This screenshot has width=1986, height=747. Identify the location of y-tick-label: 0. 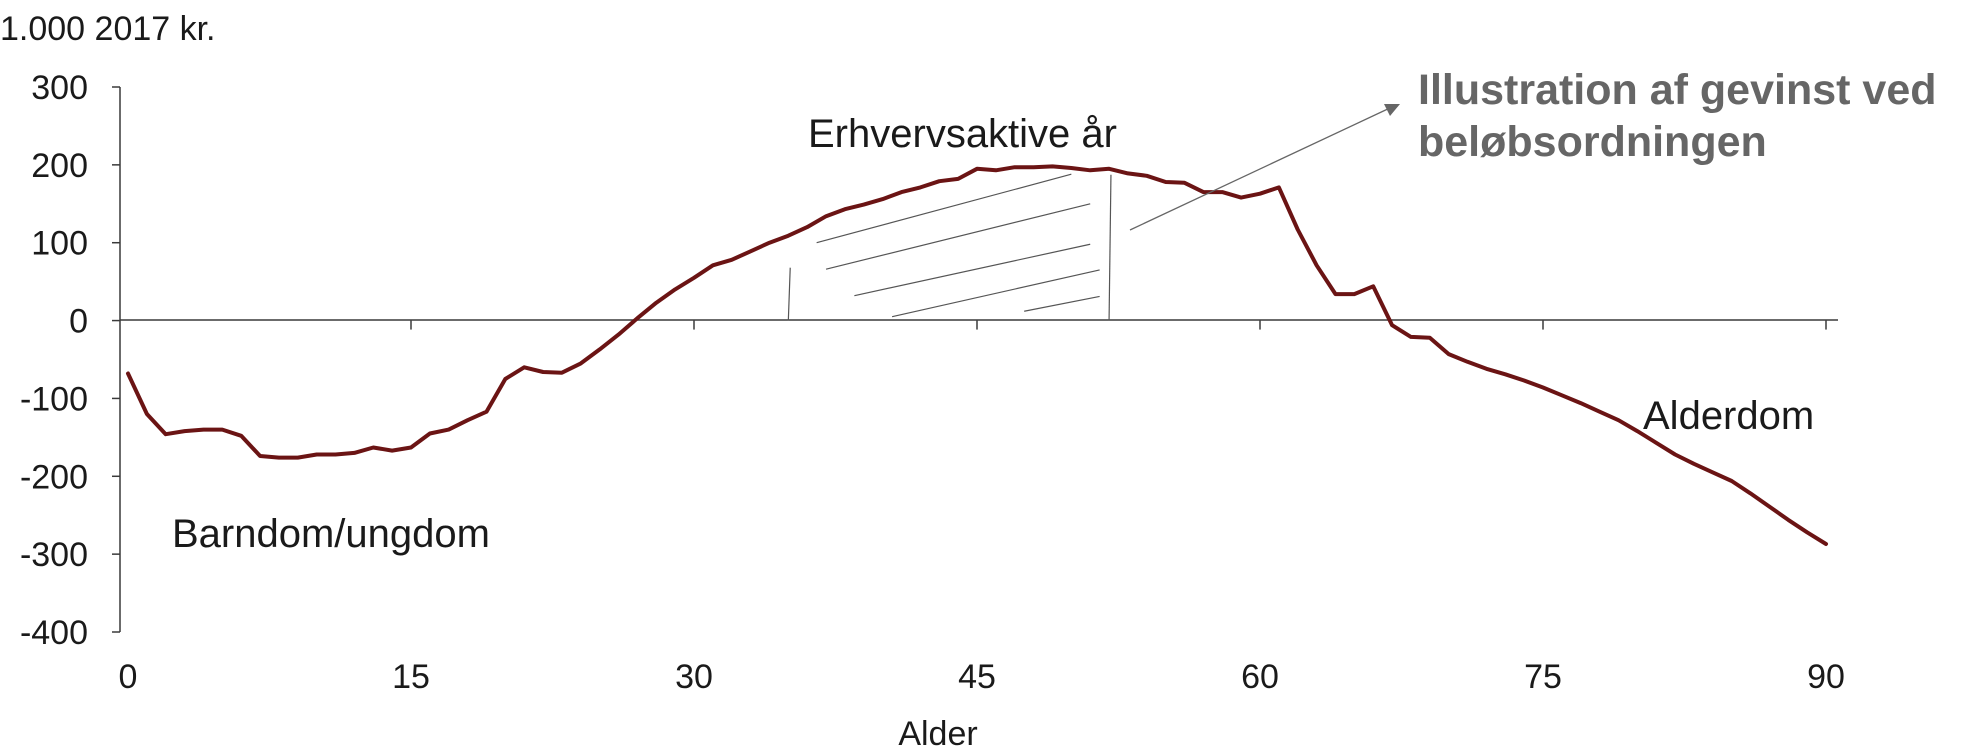
(78, 322).